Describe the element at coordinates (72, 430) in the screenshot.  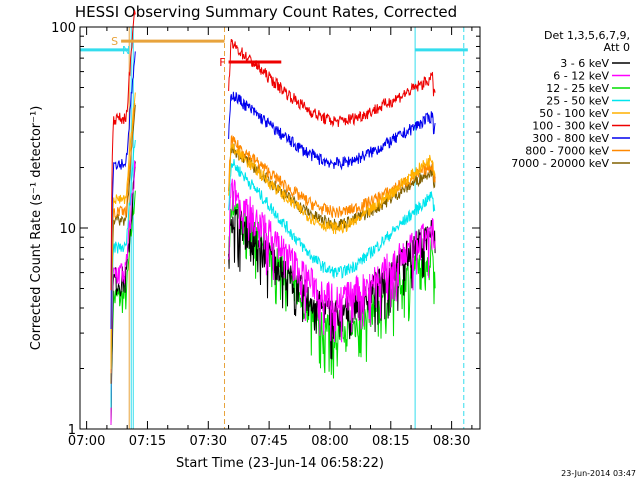
I see `y-tick-label: 1` at that location.